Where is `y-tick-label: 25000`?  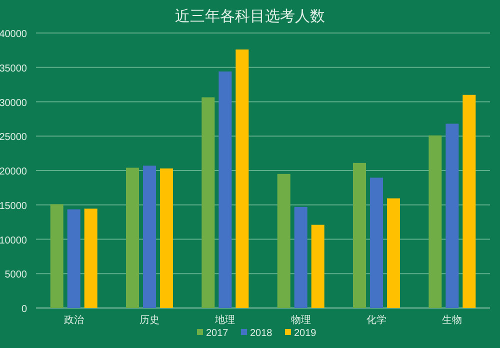
y-tick-label: 25000 is located at coordinates (14, 138).